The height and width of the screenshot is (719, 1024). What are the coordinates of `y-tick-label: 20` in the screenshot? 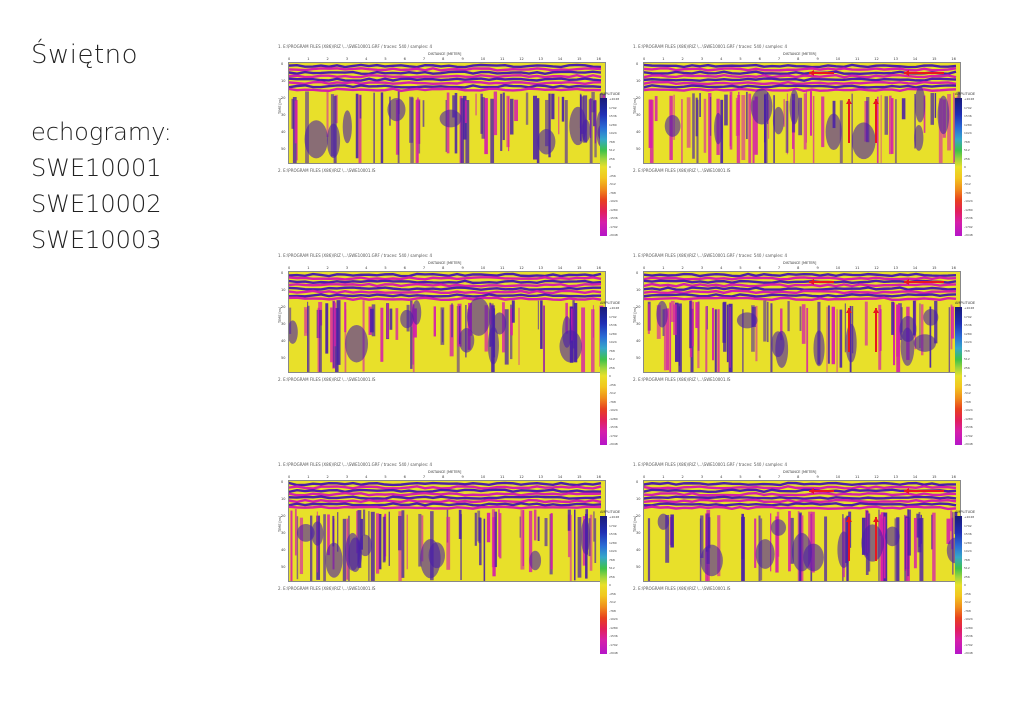 It's located at (283, 98).